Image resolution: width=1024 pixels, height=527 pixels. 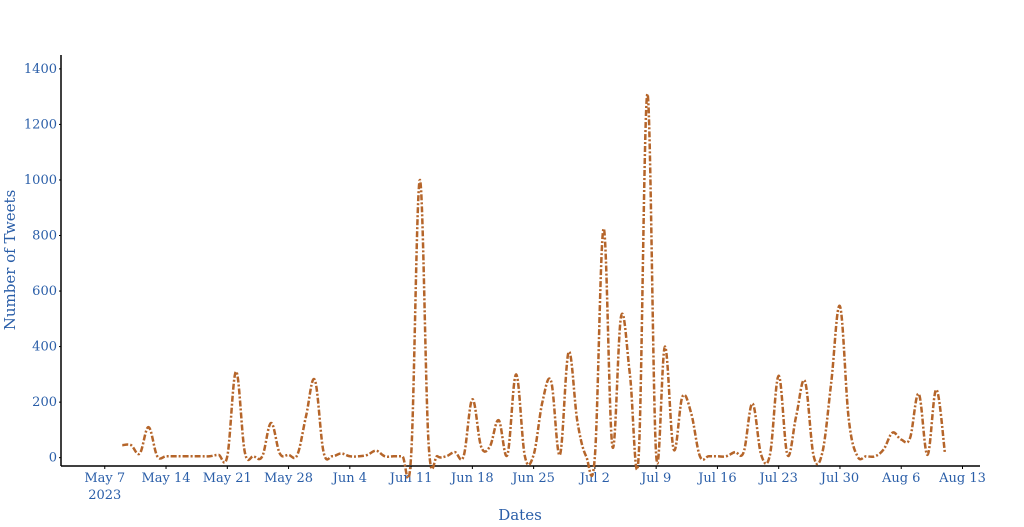 I want to click on x-tick-label: Jul 23, so click(x=777, y=478).